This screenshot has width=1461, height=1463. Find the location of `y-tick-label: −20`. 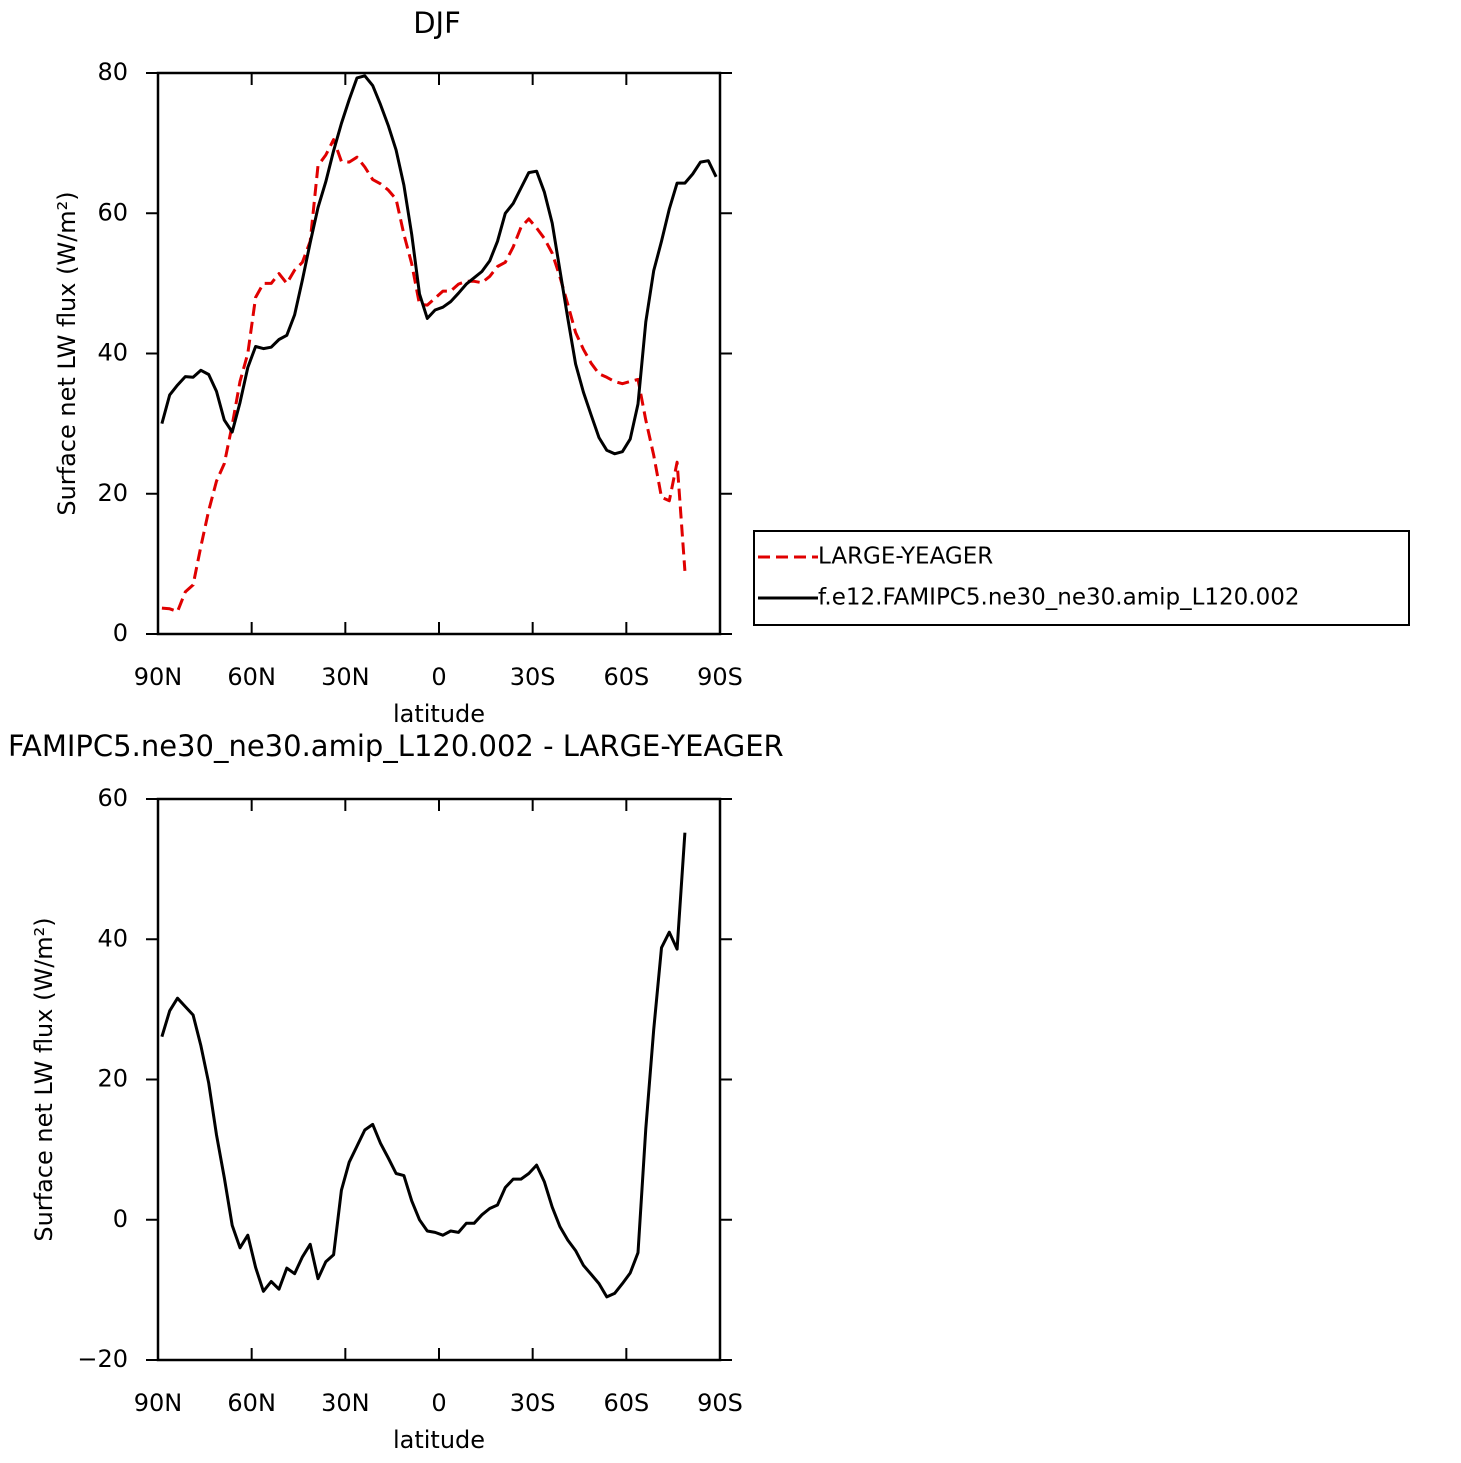

y-tick-label: −20 is located at coordinates (102, 1359).